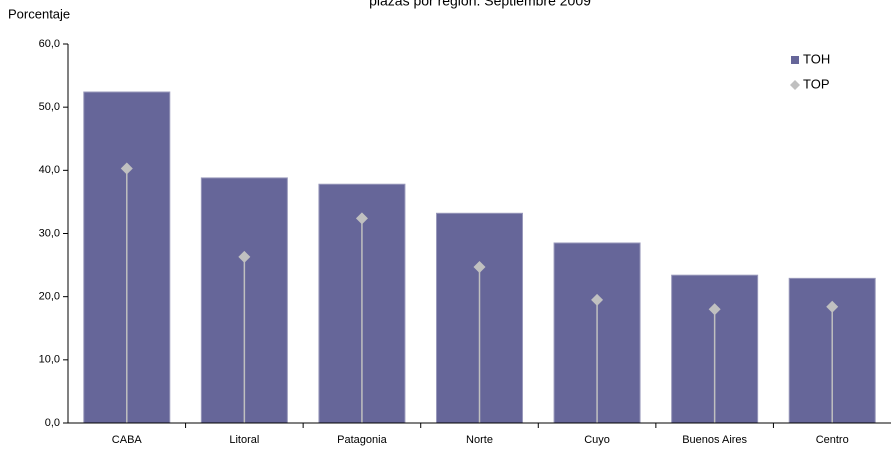  Describe the element at coordinates (52, 423) in the screenshot. I see `y-tick-label: 0,0` at that location.